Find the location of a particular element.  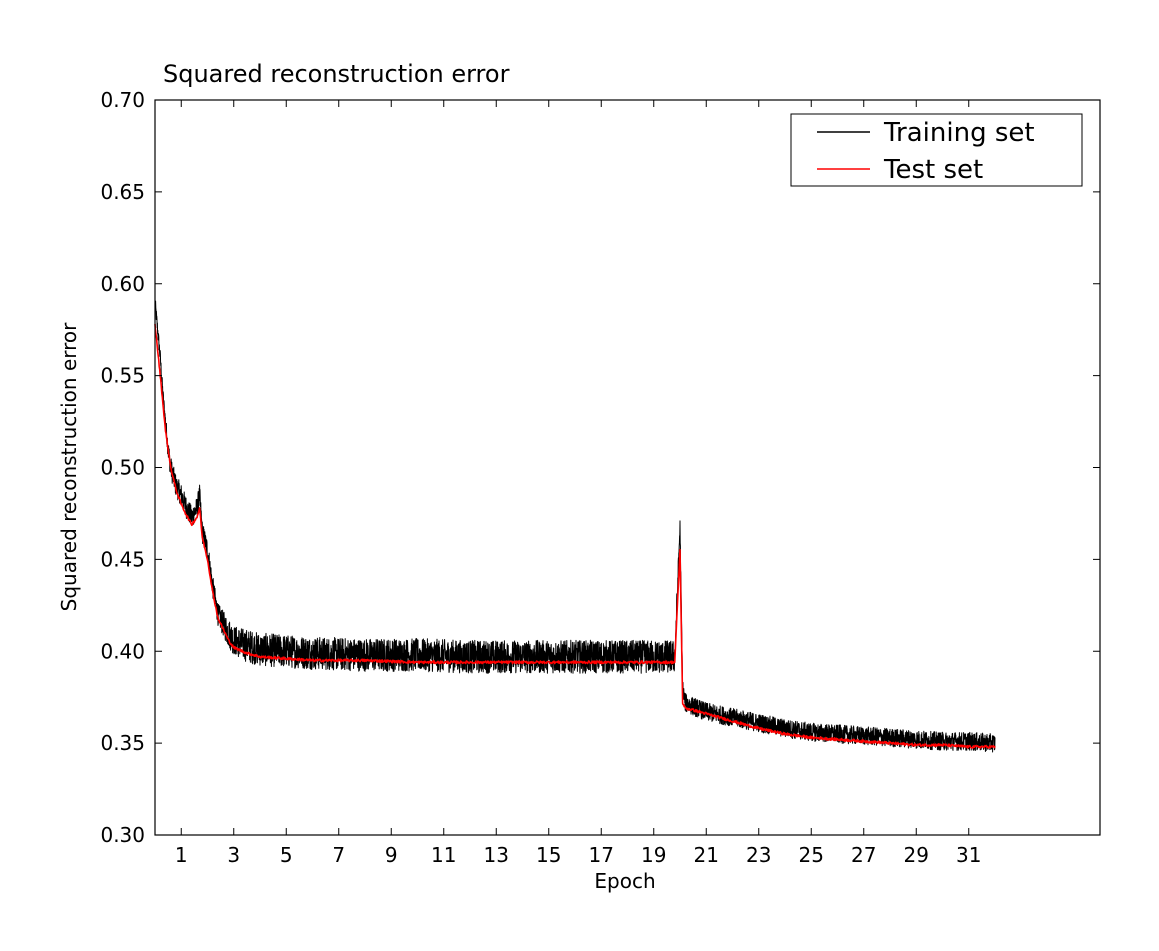

x-tick-label: 15 is located at coordinates (548, 855).